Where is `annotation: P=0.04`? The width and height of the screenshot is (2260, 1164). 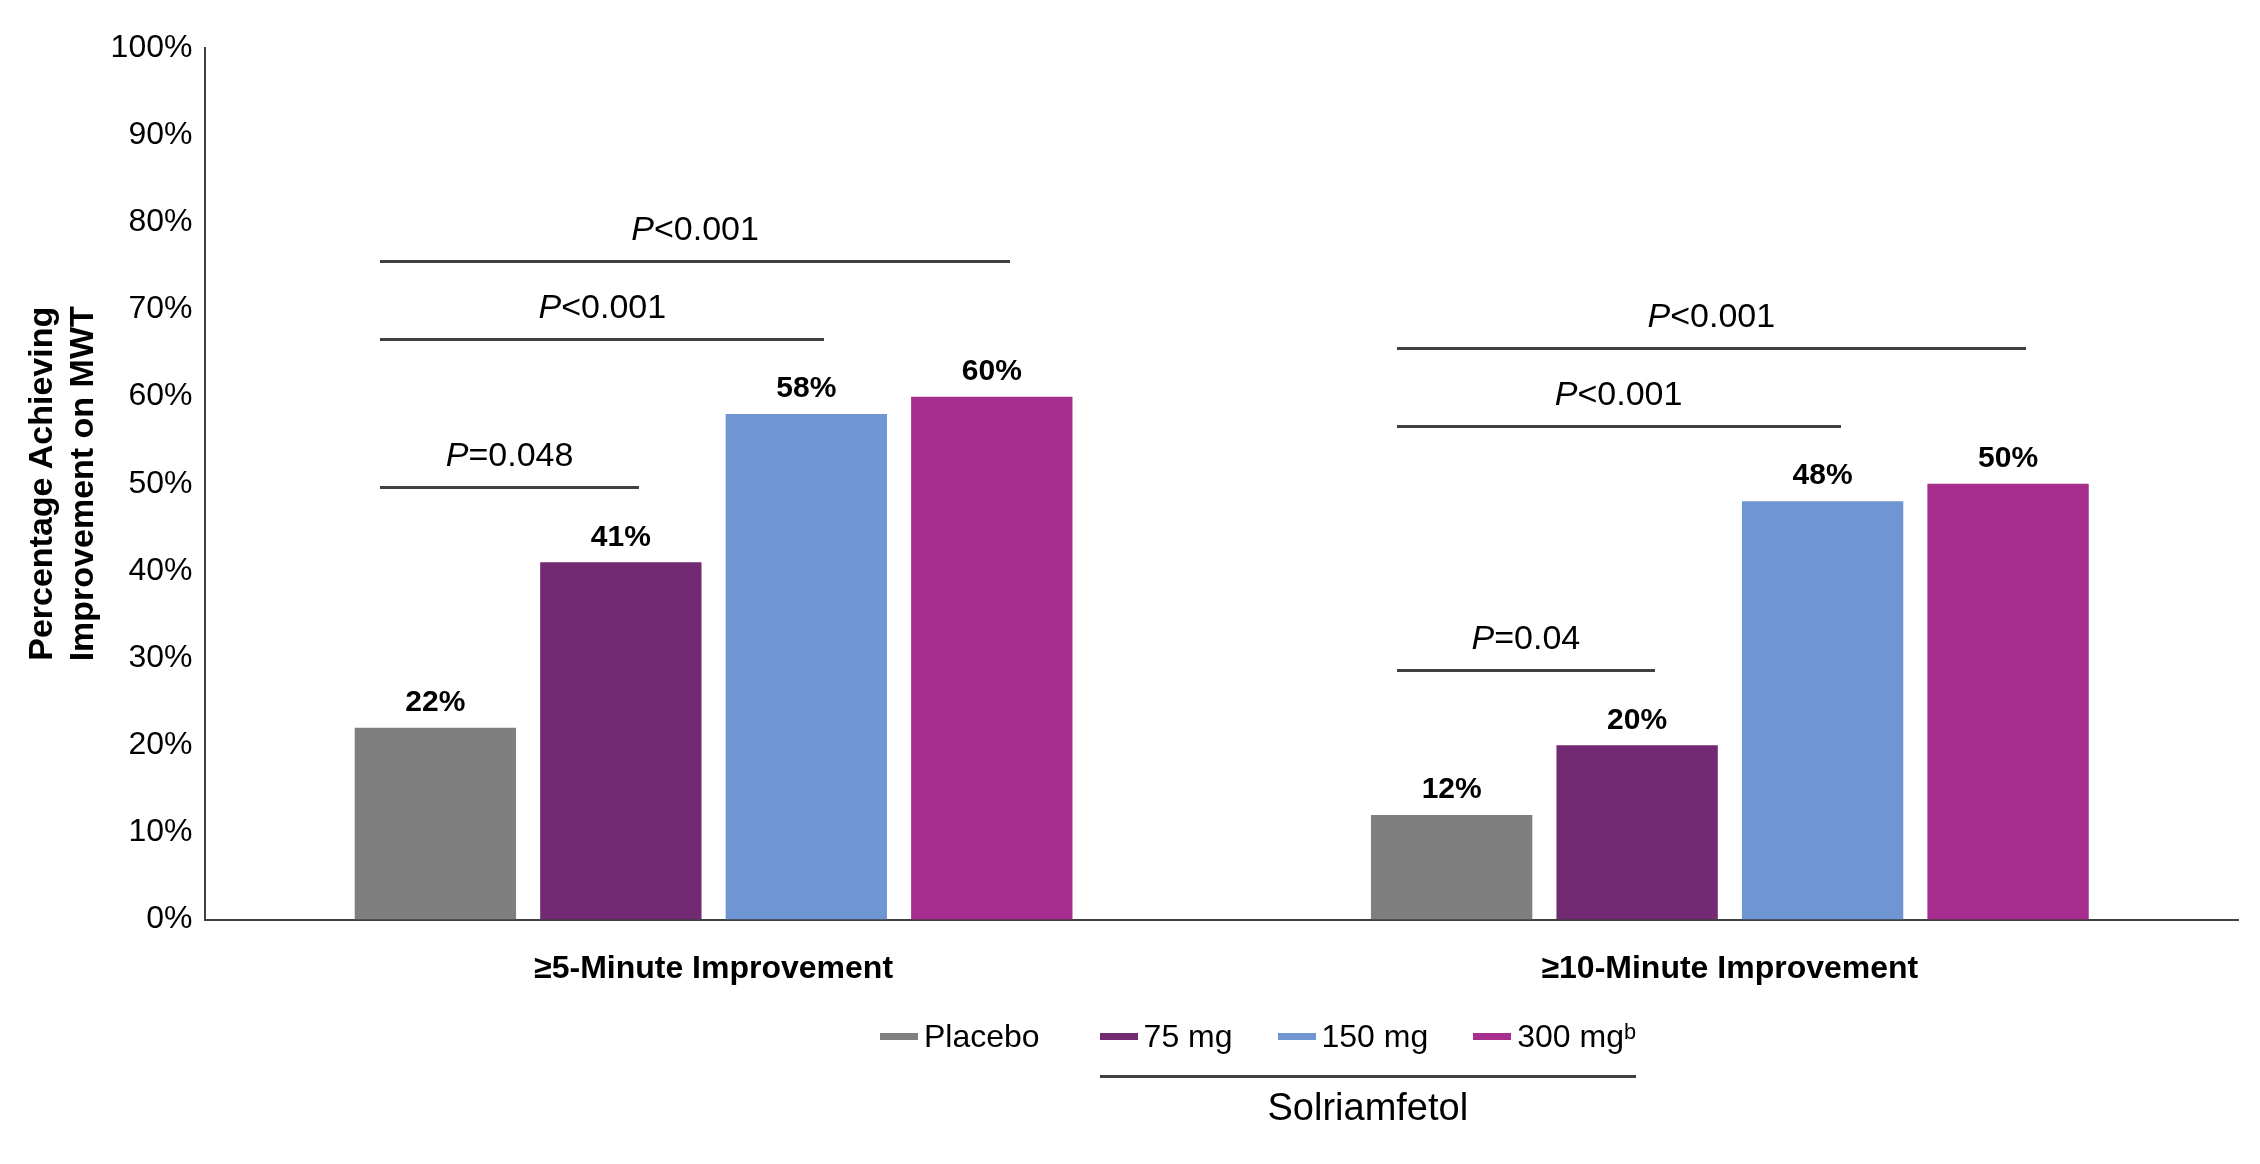 annotation: P=0.04 is located at coordinates (1526, 637).